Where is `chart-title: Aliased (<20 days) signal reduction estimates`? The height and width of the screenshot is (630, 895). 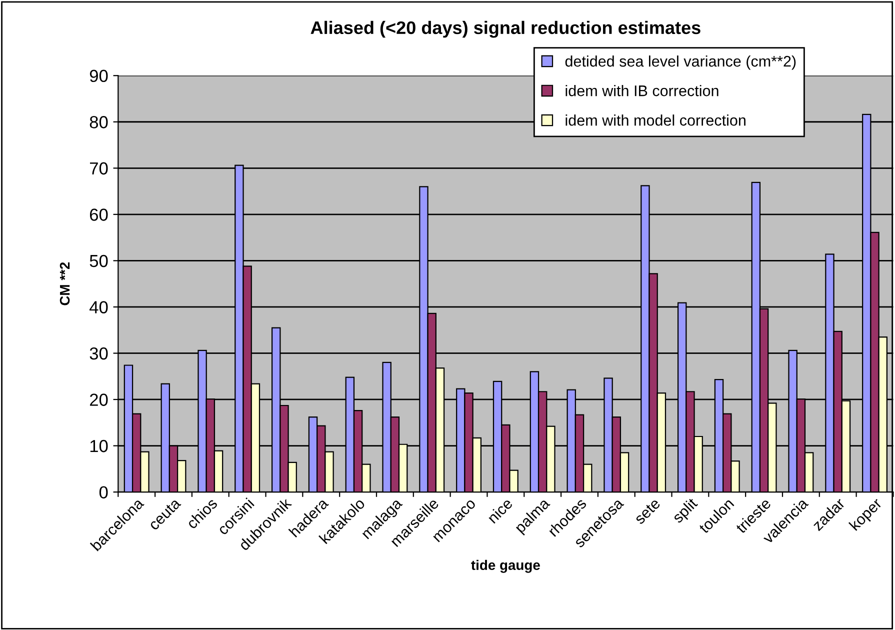 chart-title: Aliased (<20 days) signal reduction estimates is located at coordinates (505, 29).